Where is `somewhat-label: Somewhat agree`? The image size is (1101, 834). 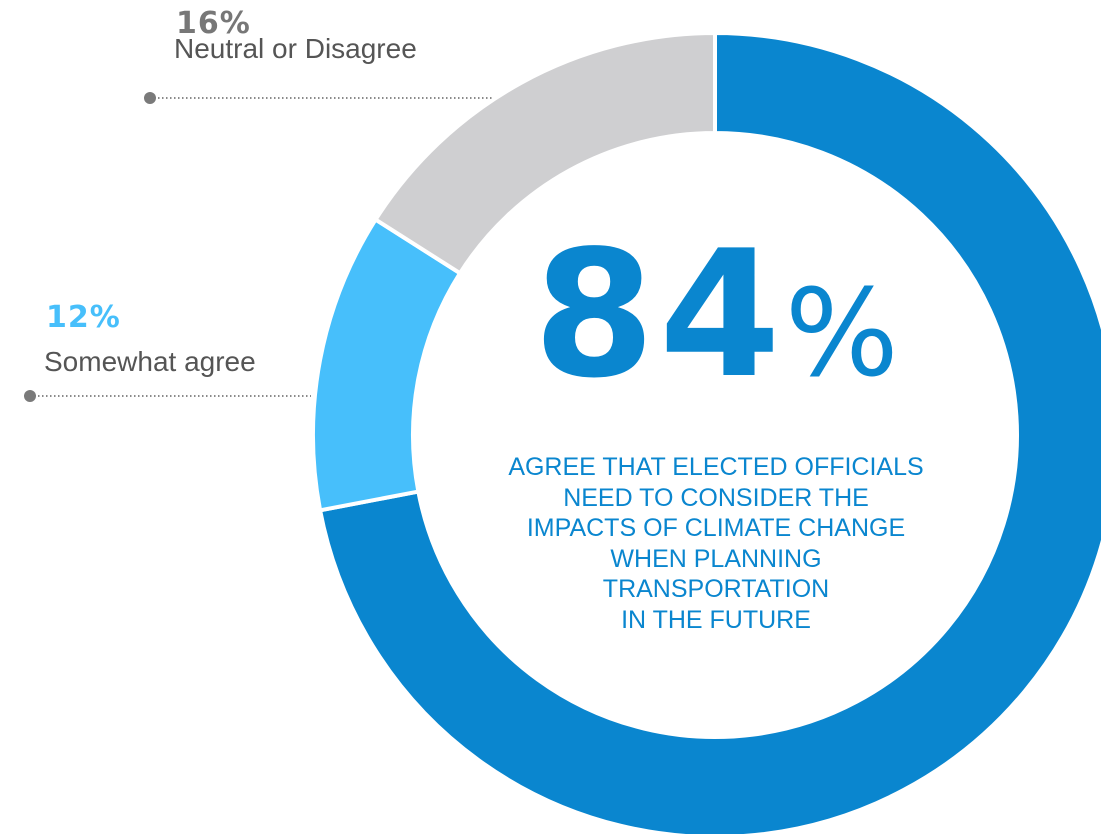 somewhat-label: Somewhat agree is located at coordinates (150, 361).